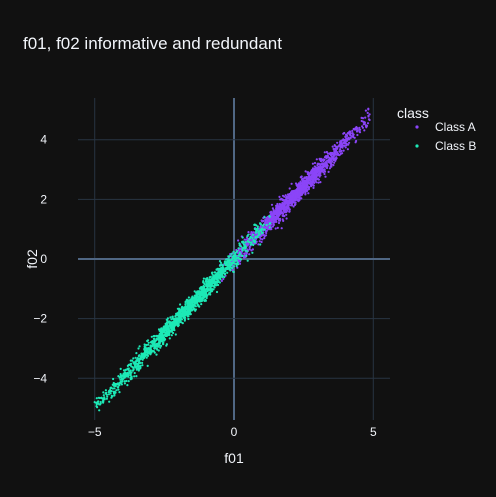  I want to click on series-class-b, so click(182, 313).